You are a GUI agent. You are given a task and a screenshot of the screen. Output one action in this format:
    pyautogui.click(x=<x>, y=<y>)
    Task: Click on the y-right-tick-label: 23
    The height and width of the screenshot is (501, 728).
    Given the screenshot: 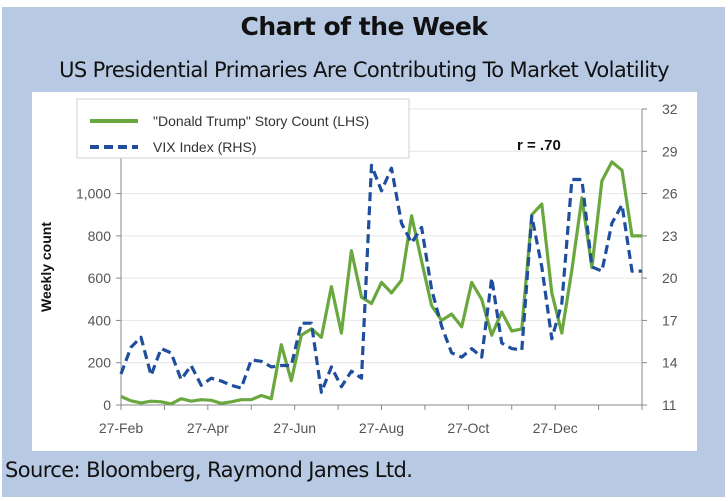 What is the action you would take?
    pyautogui.click(x=670, y=236)
    